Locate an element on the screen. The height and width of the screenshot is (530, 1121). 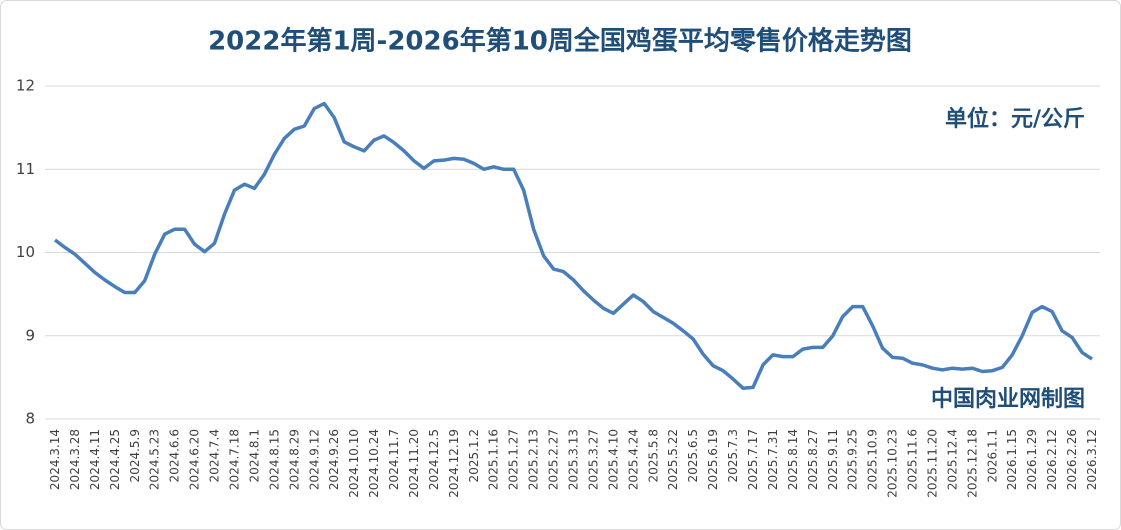
x-tick-label: 2026.2.12 is located at coordinates (1052, 459).